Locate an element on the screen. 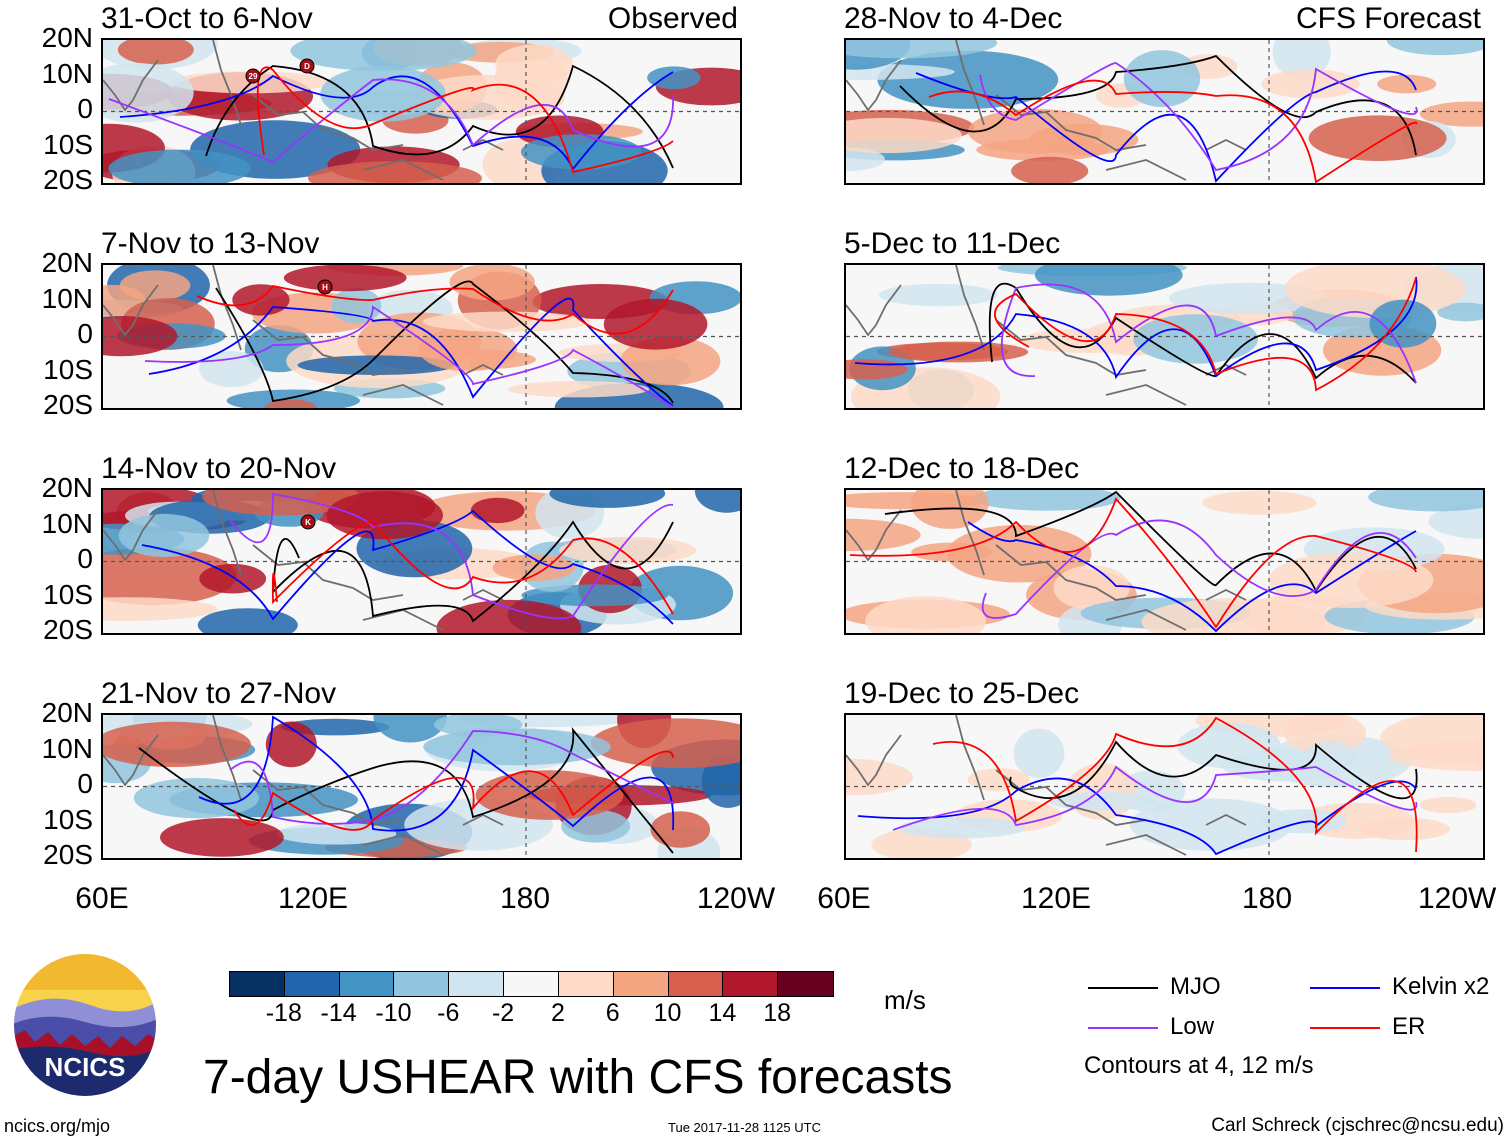 This screenshot has height=1142, width=1510. right-panel-2-shading is located at coordinates (1164, 336).